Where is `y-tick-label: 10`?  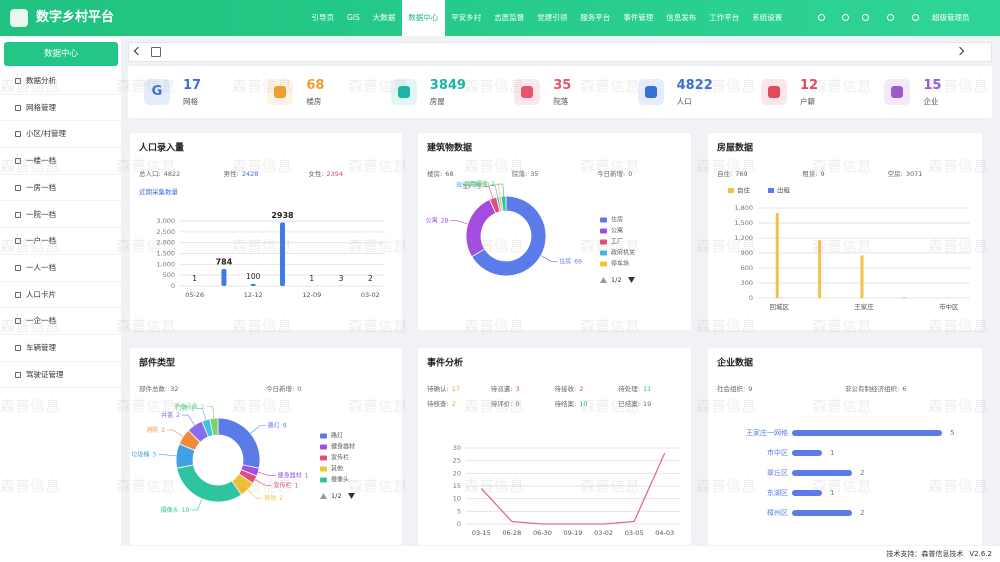
y-tick-label: 10 is located at coordinates (457, 499).